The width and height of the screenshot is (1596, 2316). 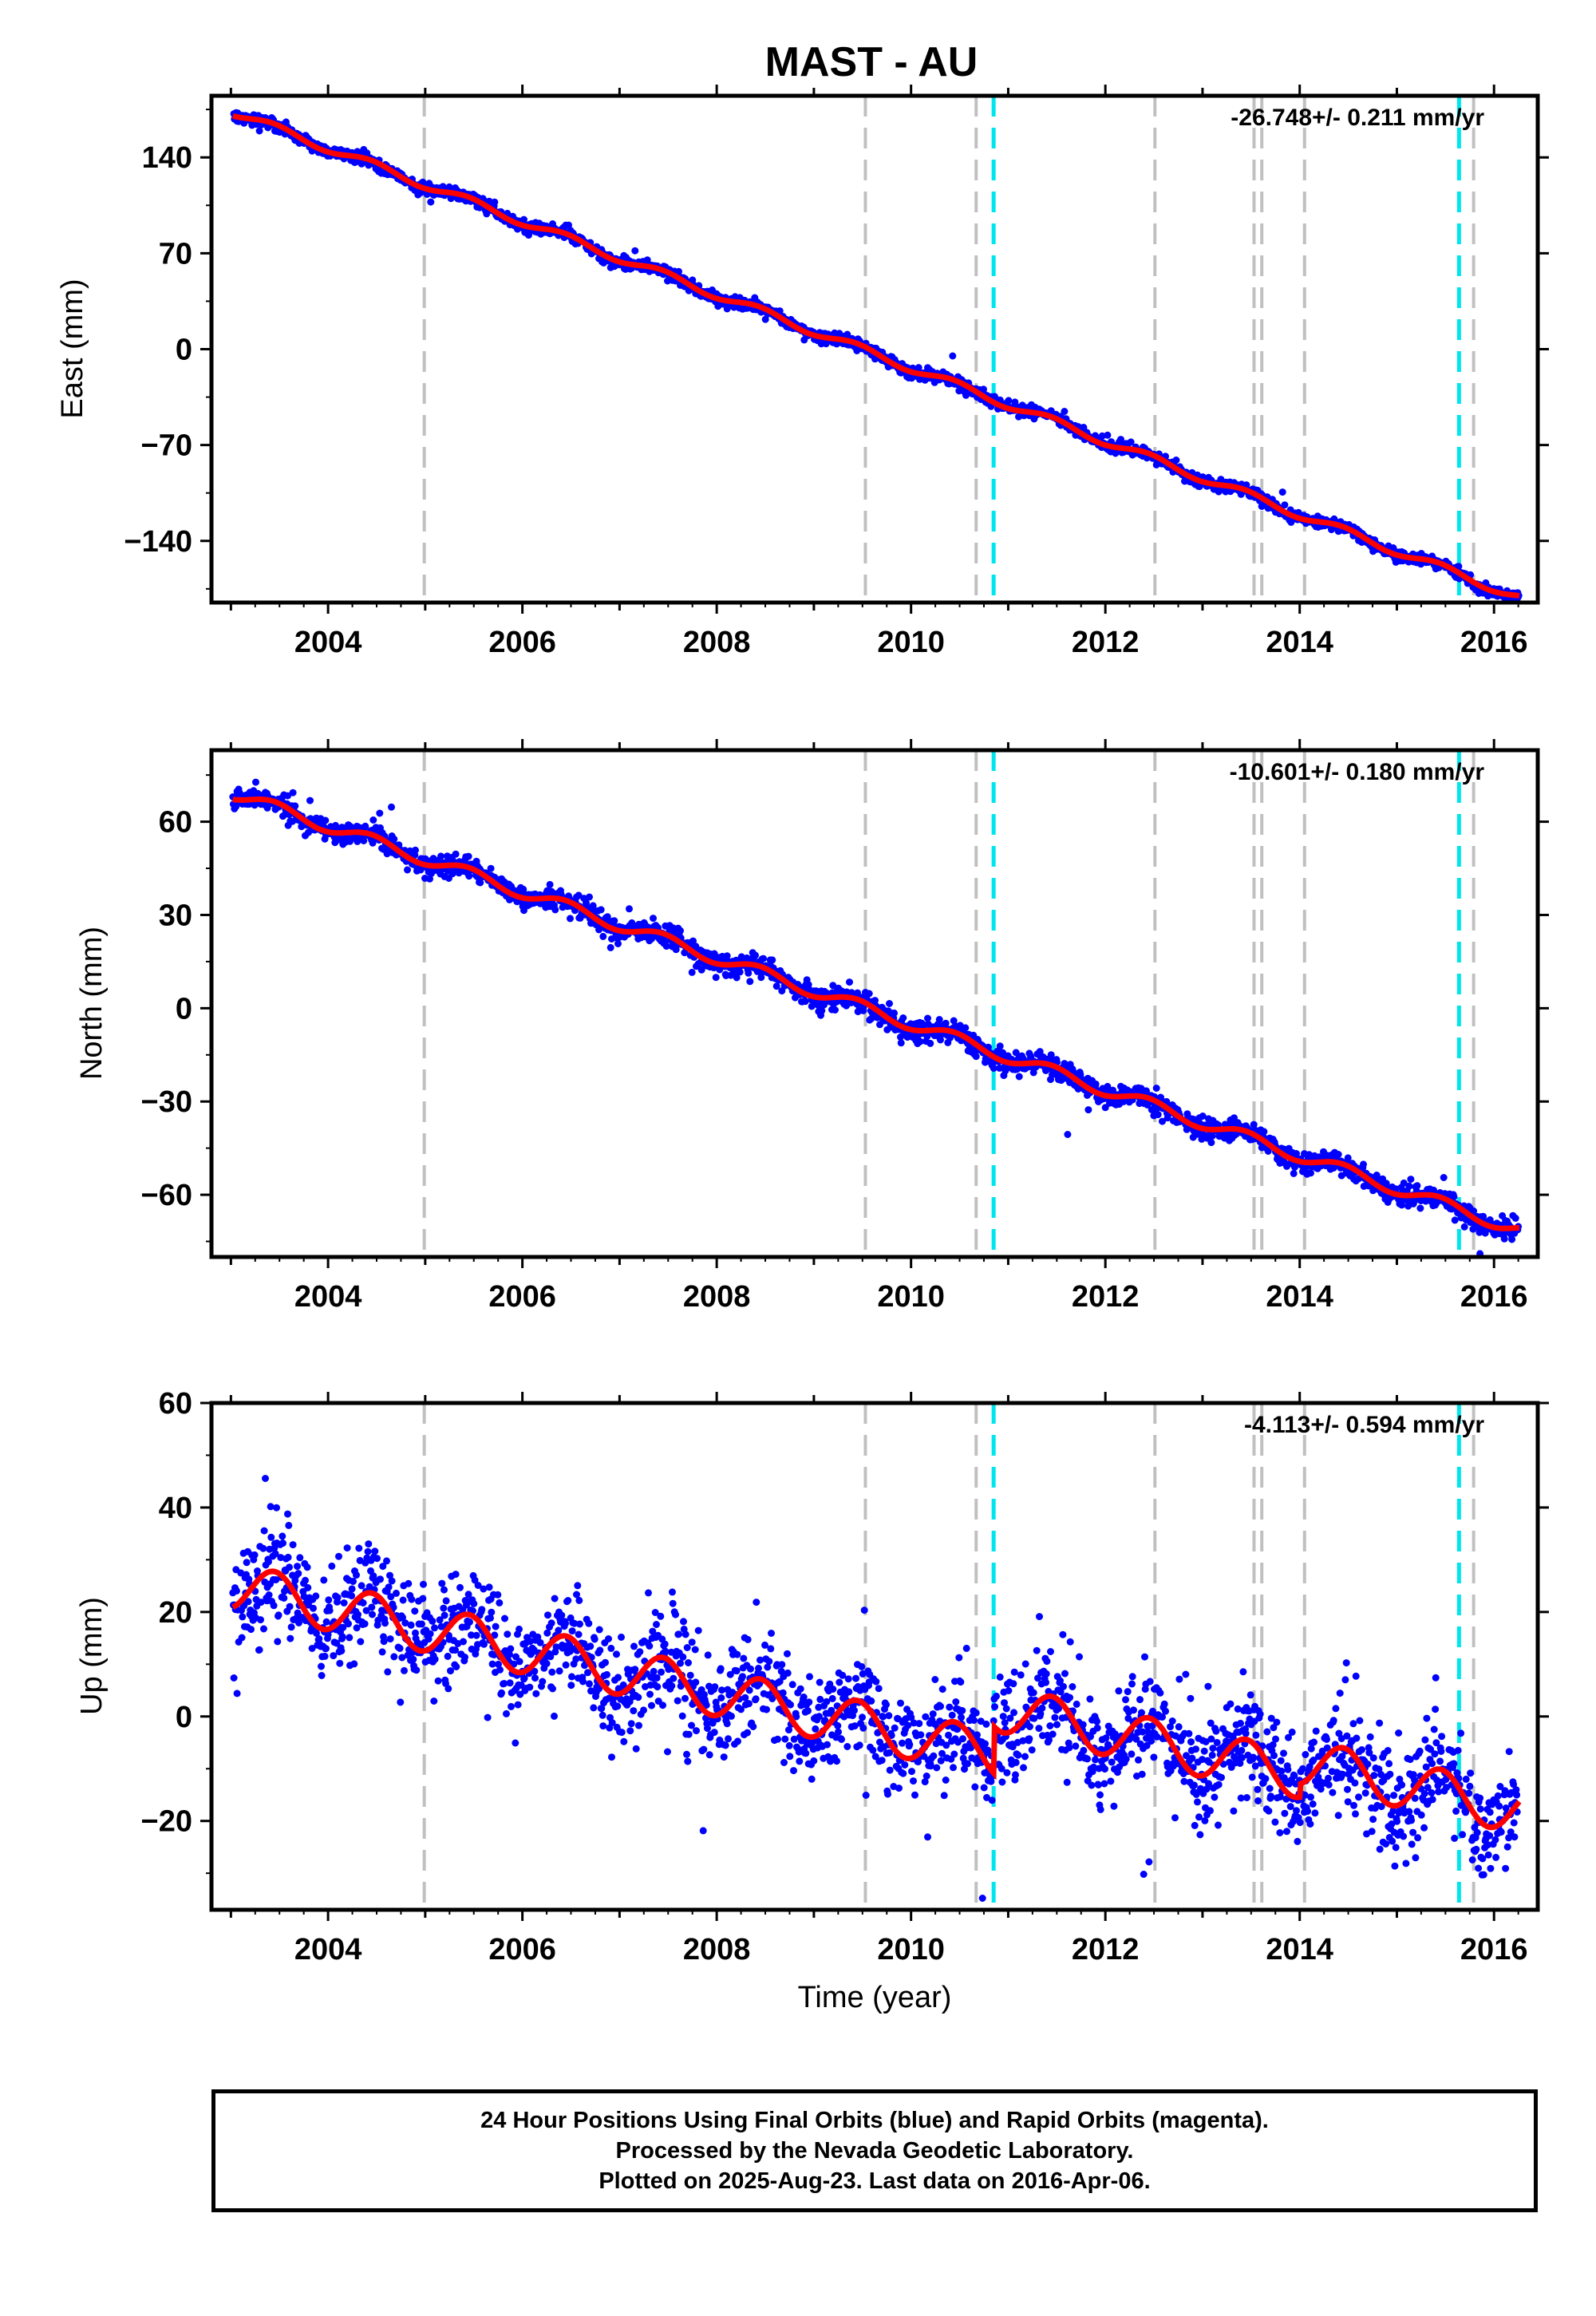 What do you see at coordinates (166, 1102) in the screenshot?
I see `north-ytick-label: −30` at bounding box center [166, 1102].